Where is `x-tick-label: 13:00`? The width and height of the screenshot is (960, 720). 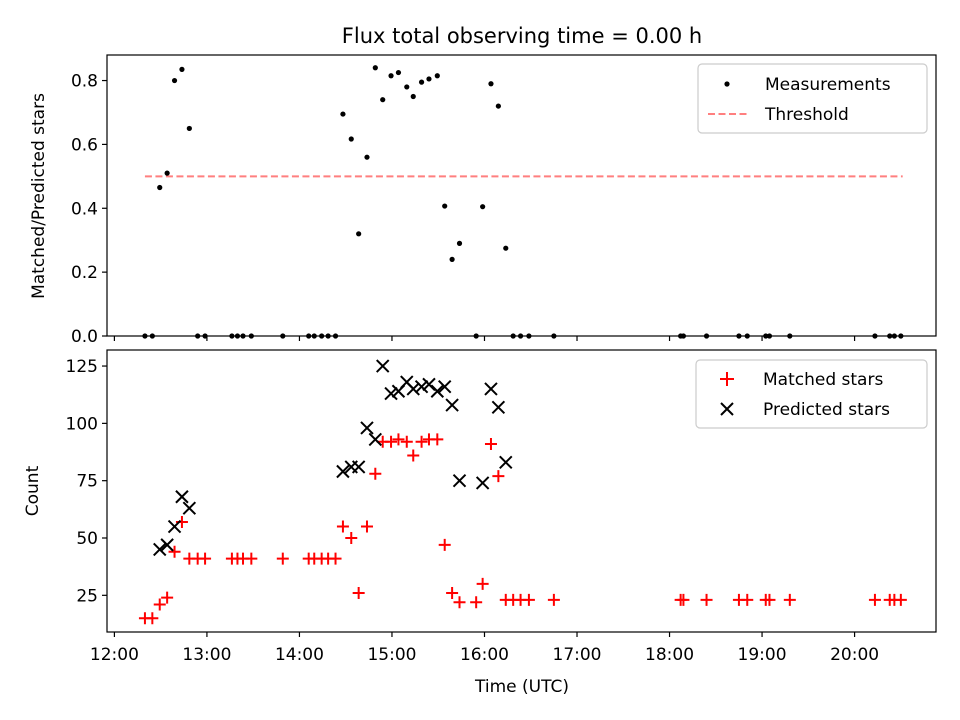
x-tick-label: 13:00 is located at coordinates (206, 655).